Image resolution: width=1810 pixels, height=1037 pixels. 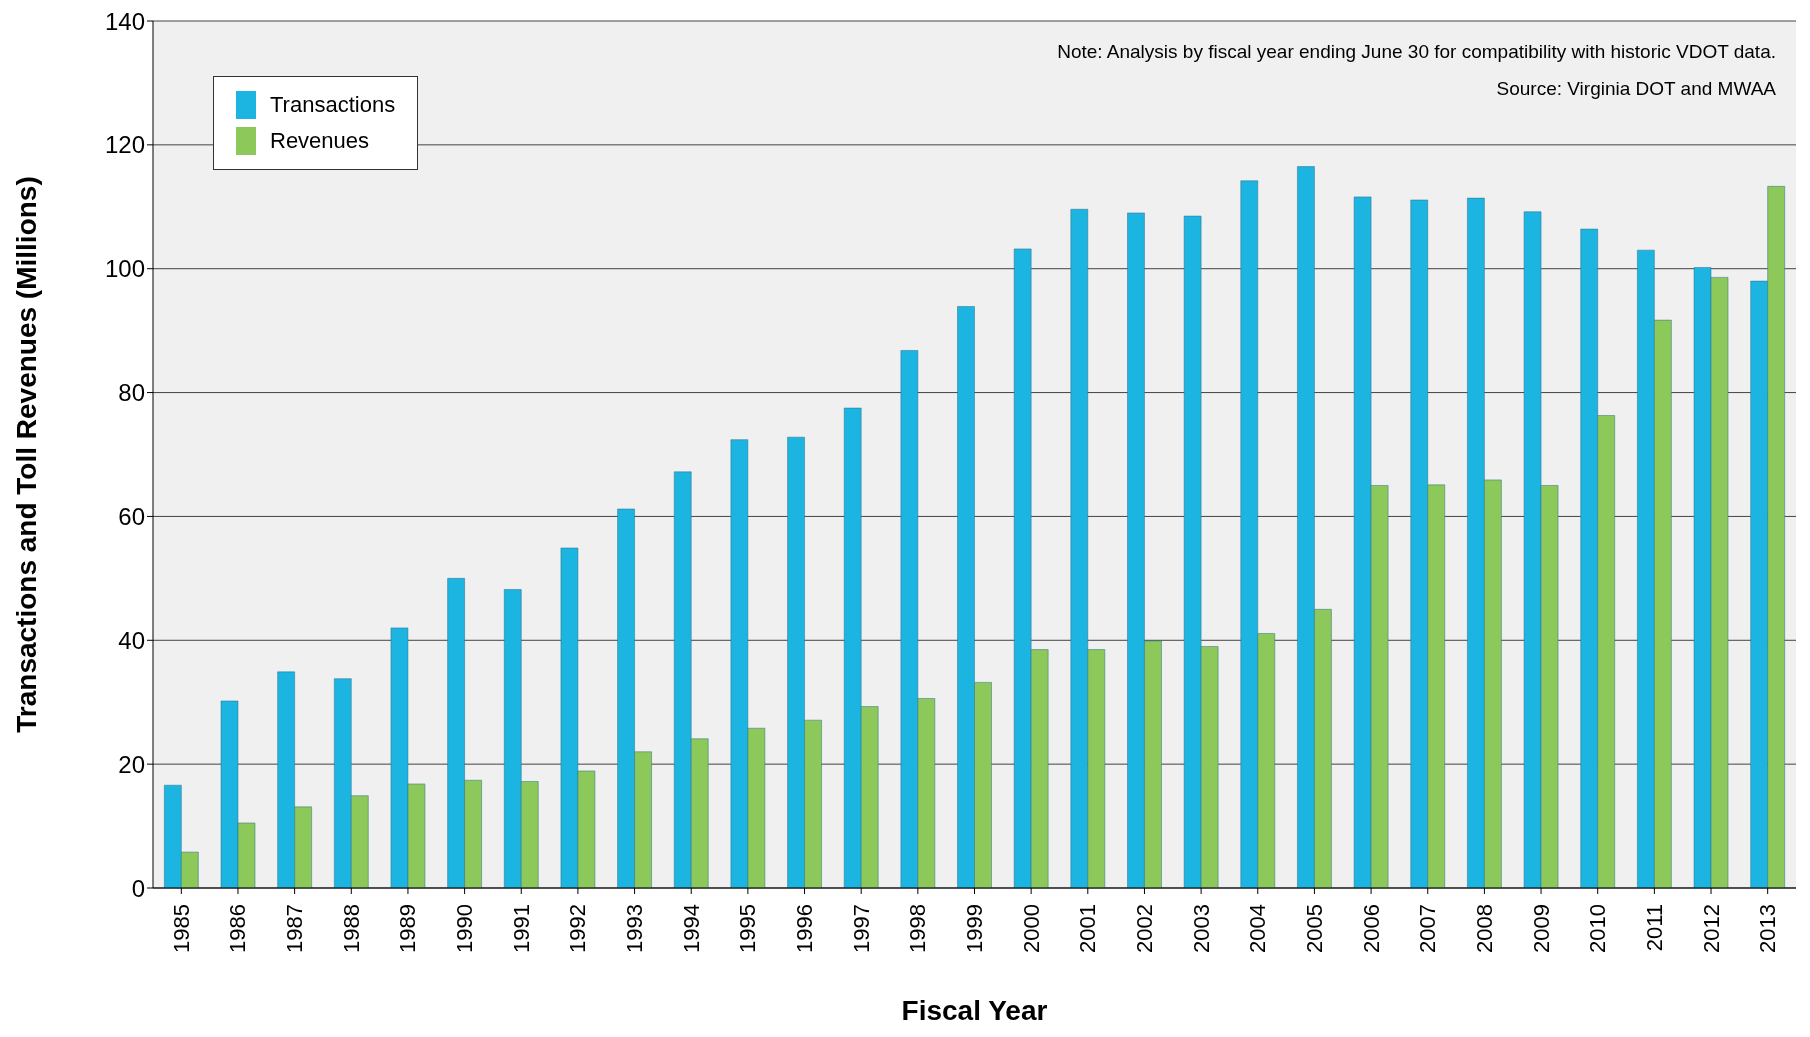 I want to click on x-tick-label: 1994, so click(x=691, y=928).